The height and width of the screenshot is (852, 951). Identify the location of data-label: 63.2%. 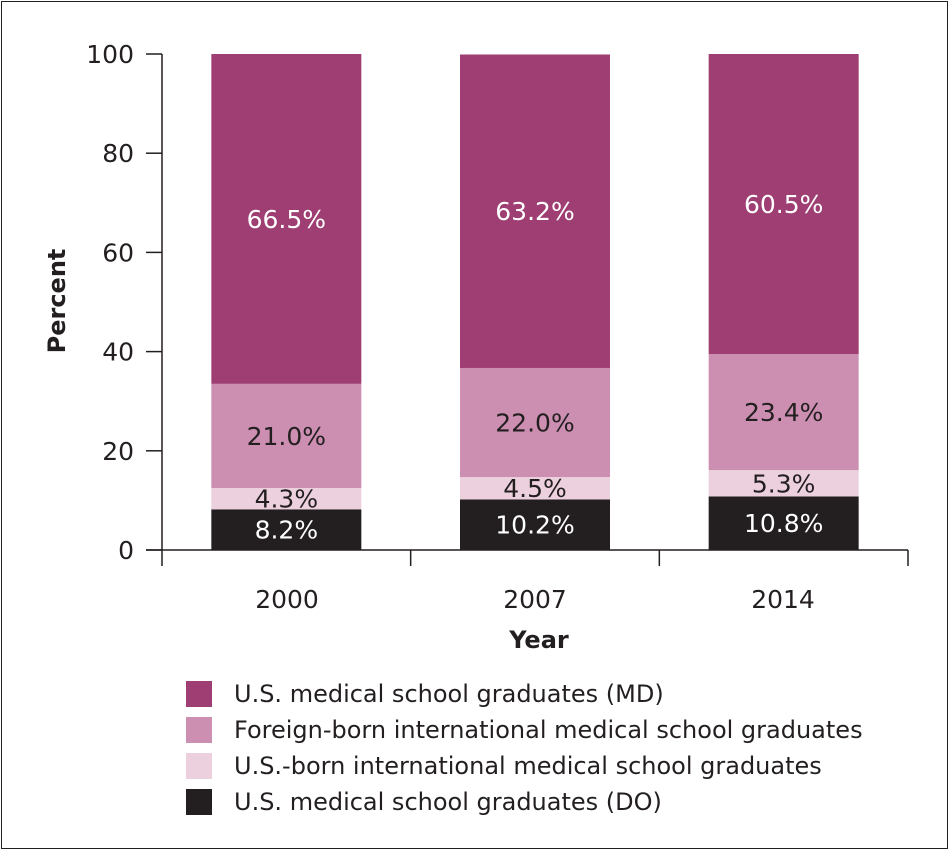
(534, 211).